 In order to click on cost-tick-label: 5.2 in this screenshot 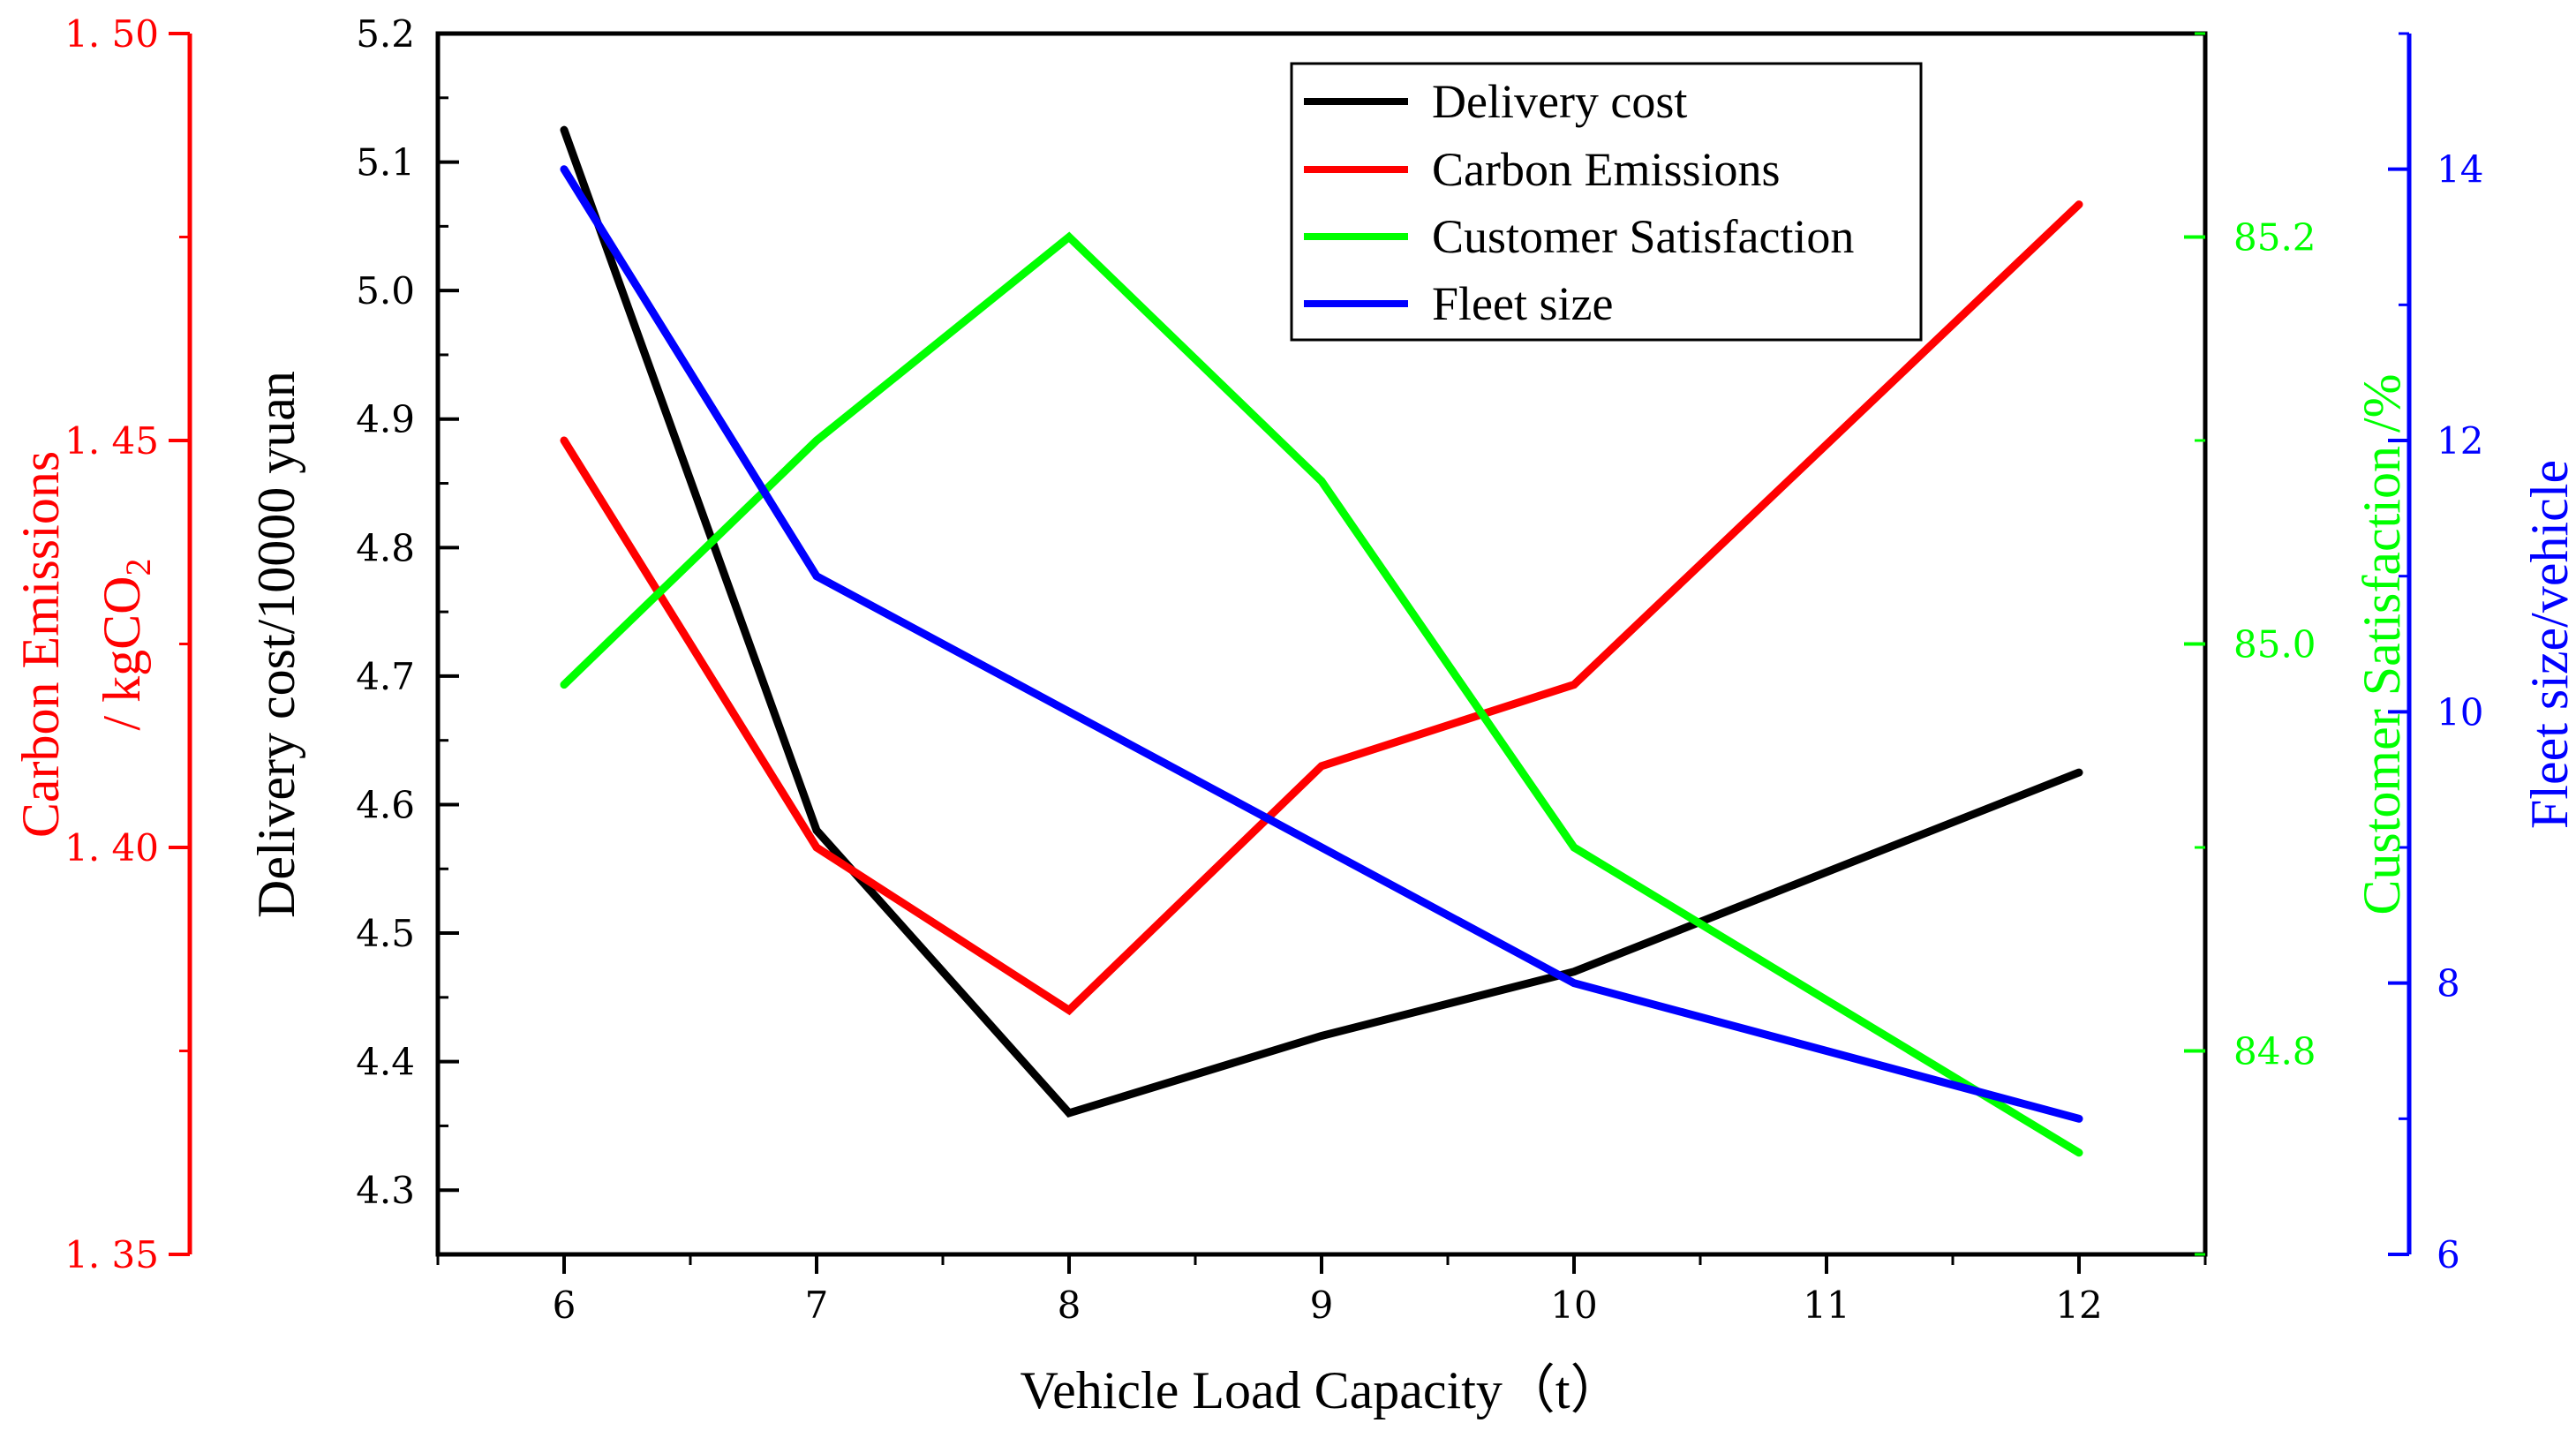, I will do `click(386, 34)`.